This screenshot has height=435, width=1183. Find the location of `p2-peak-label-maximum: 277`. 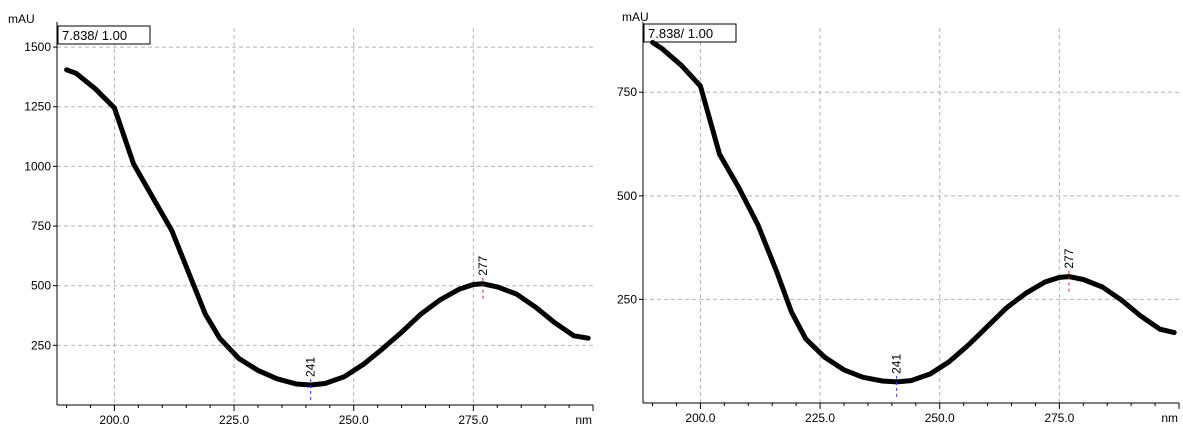

p2-peak-label-maximum: 277 is located at coordinates (1069, 258).